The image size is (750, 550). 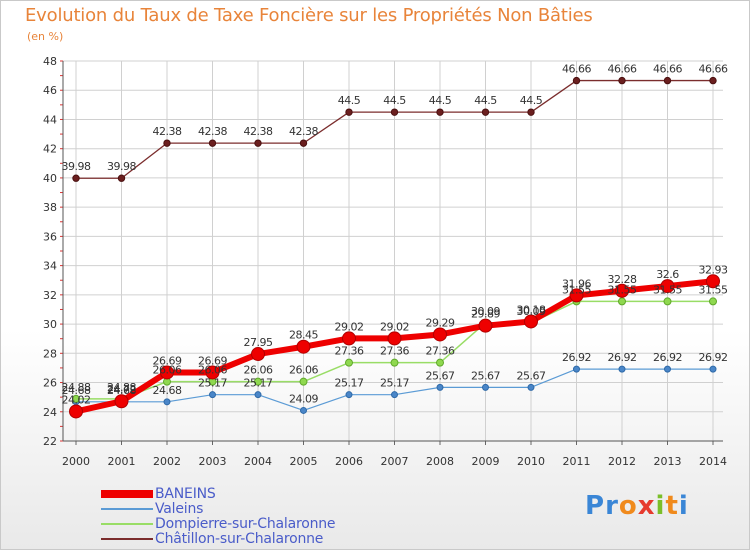 What do you see at coordinates (185, 494) in the screenshot?
I see `legend-label: BANEINS` at bounding box center [185, 494].